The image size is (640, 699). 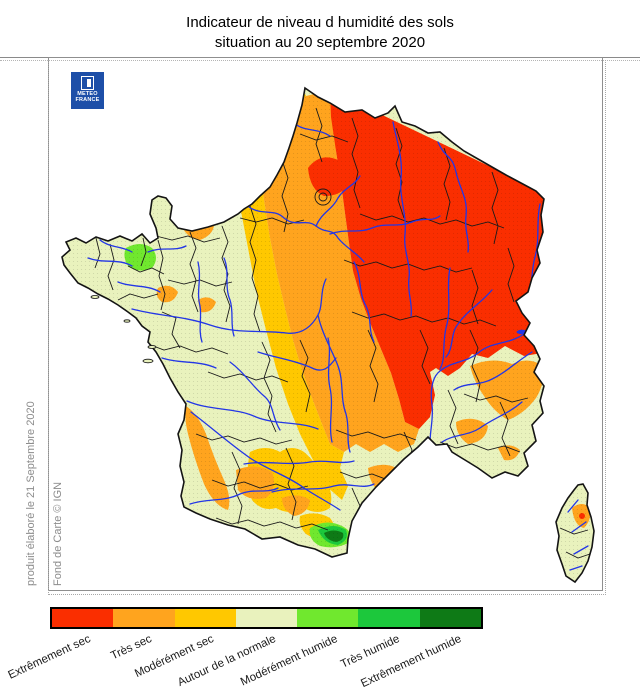 I want to click on map-title-line2: situation au 20 septembre 2020, so click(x=320, y=42).